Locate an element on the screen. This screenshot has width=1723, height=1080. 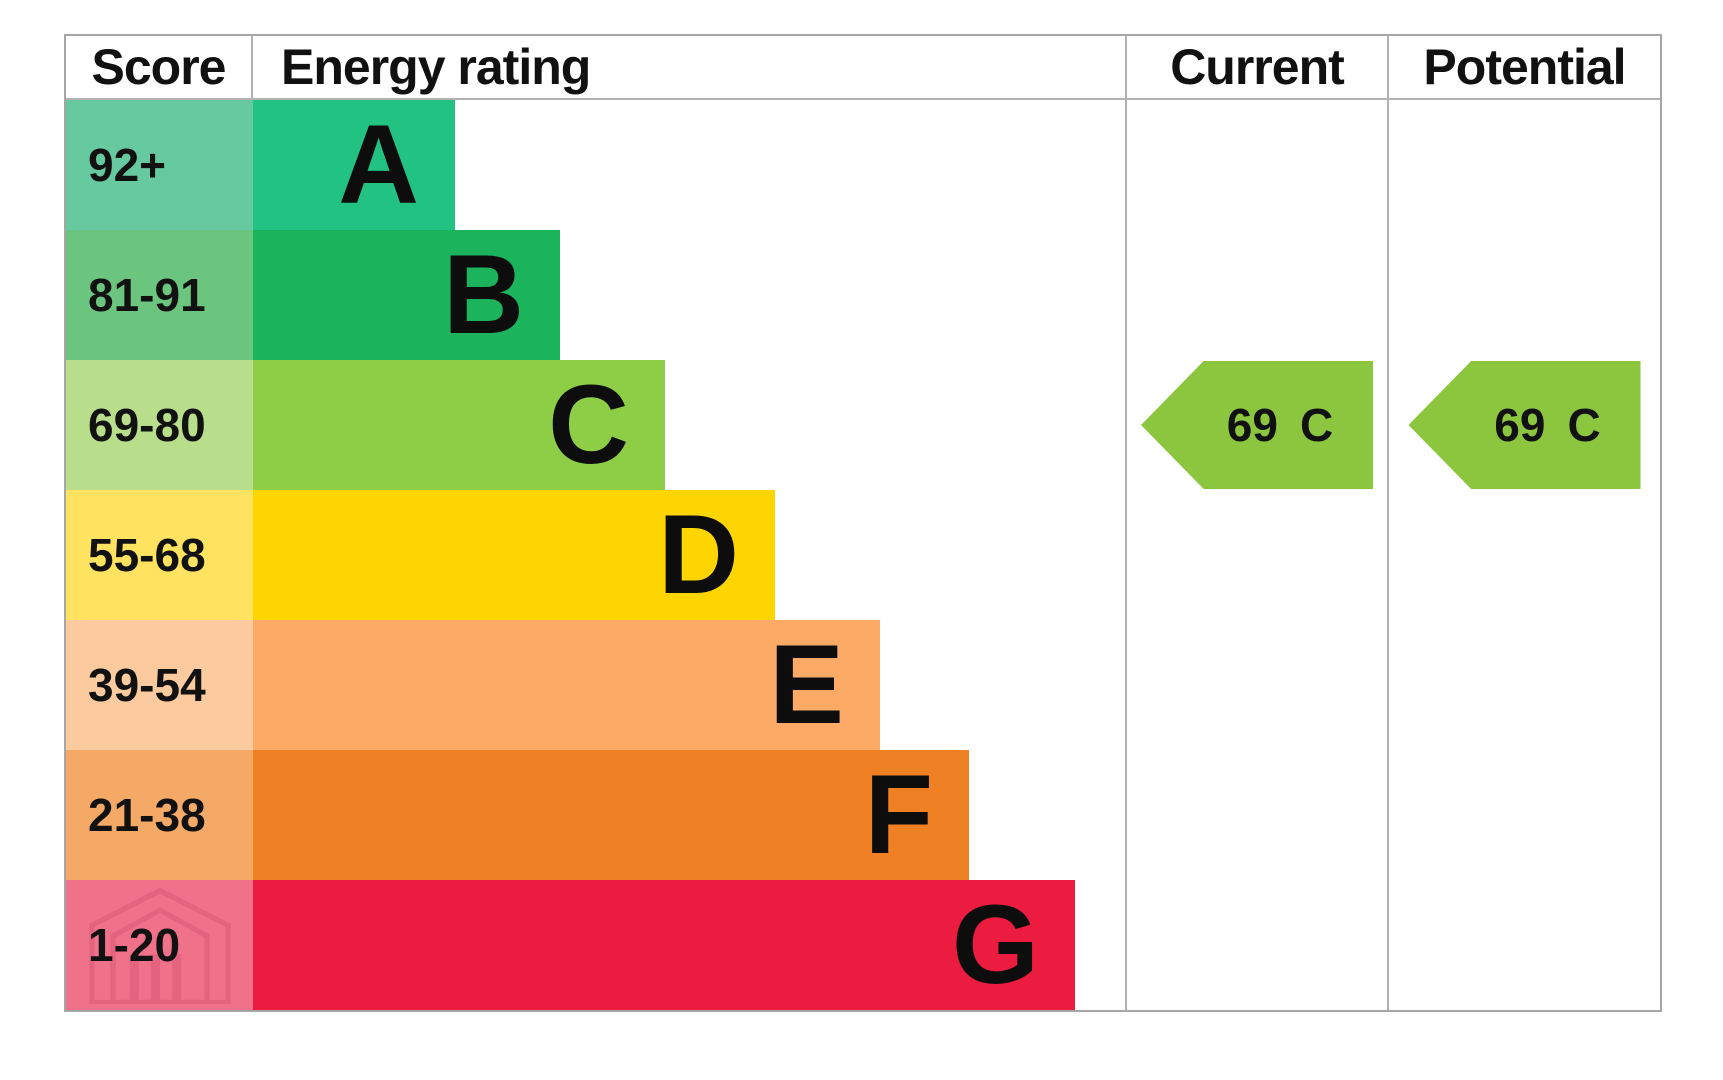
band-letter-f: F is located at coordinates (898, 814).